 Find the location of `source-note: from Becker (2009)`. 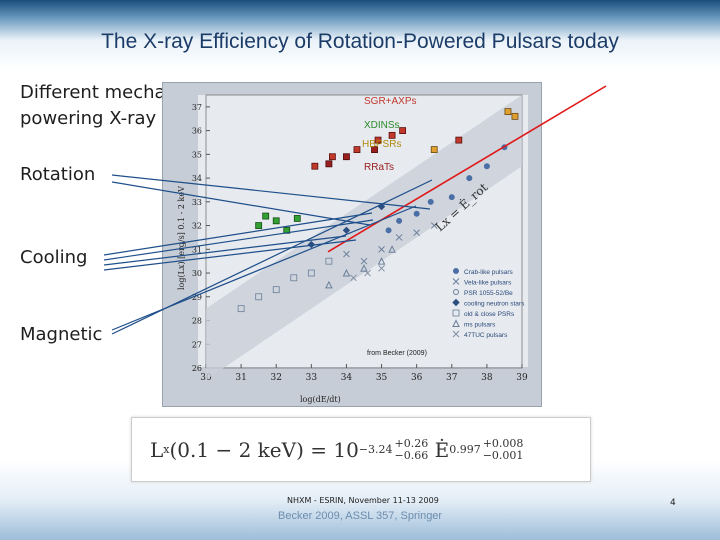

source-note: from Becker (2009) is located at coordinates (397, 353).